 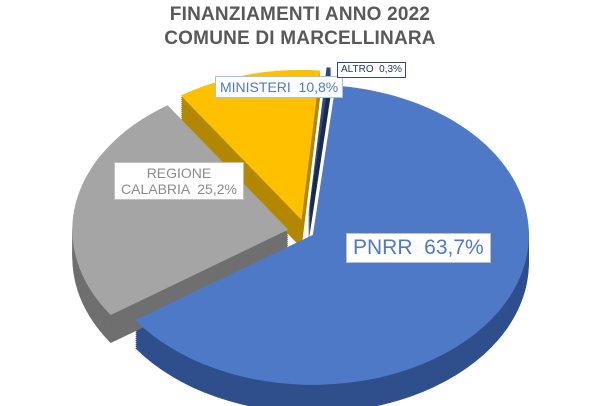 I want to click on slice-label-regione-line-2: CALABRIA 25,2%, so click(x=179, y=189).